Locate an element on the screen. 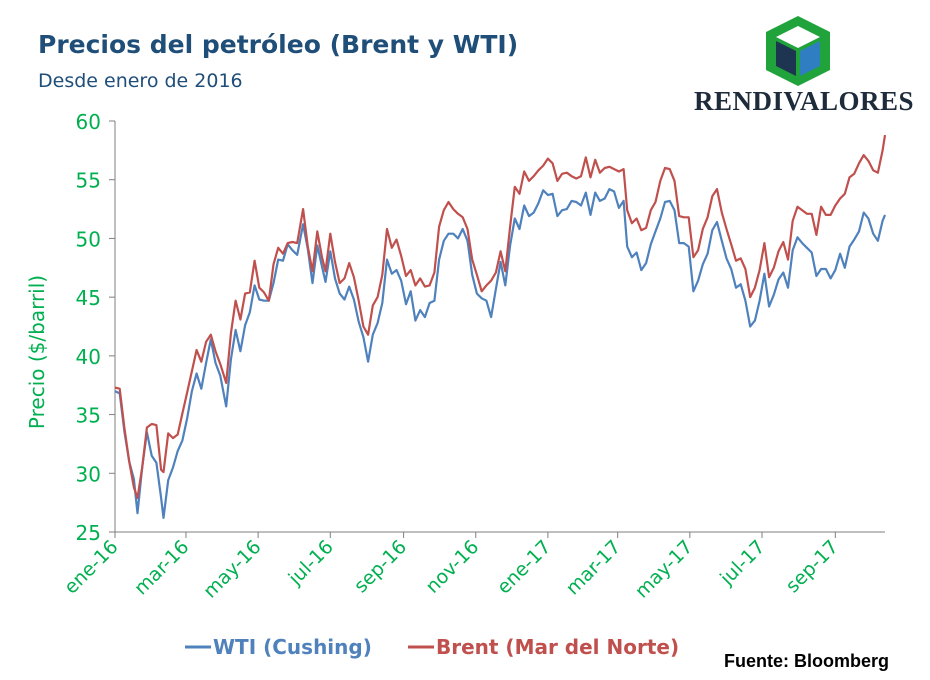  y-axis-label: Precio ($/barril) is located at coordinates (37, 352).